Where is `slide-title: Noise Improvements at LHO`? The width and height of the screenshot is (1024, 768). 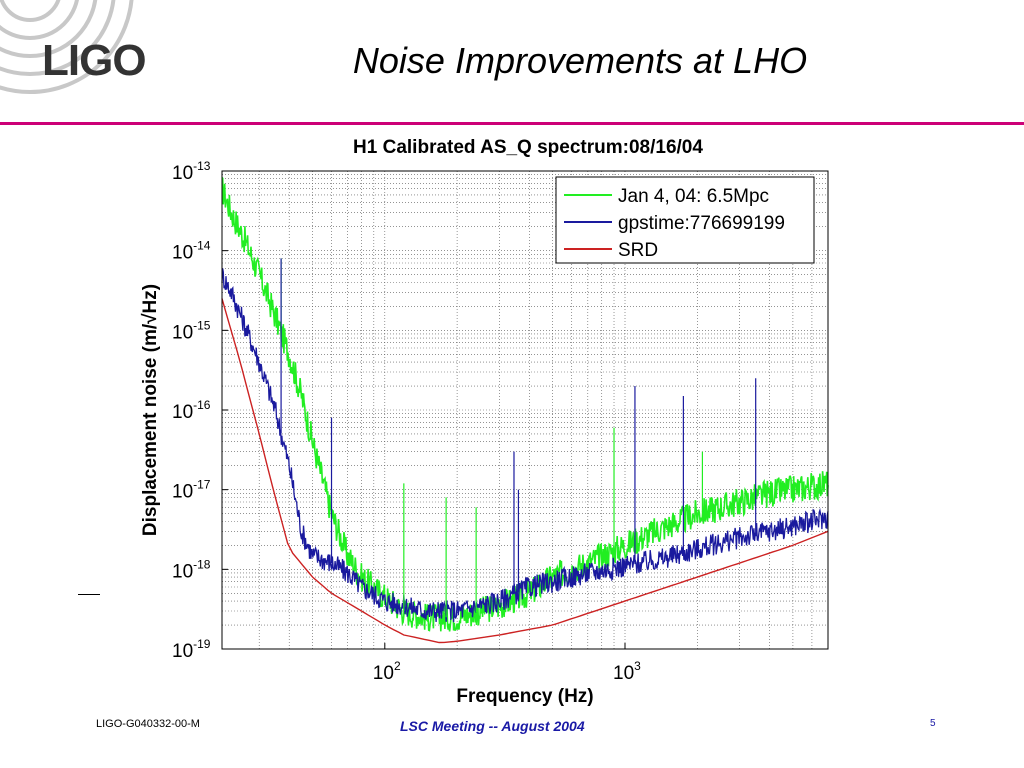
slide-title: Noise Improvements at LHO is located at coordinates (580, 60).